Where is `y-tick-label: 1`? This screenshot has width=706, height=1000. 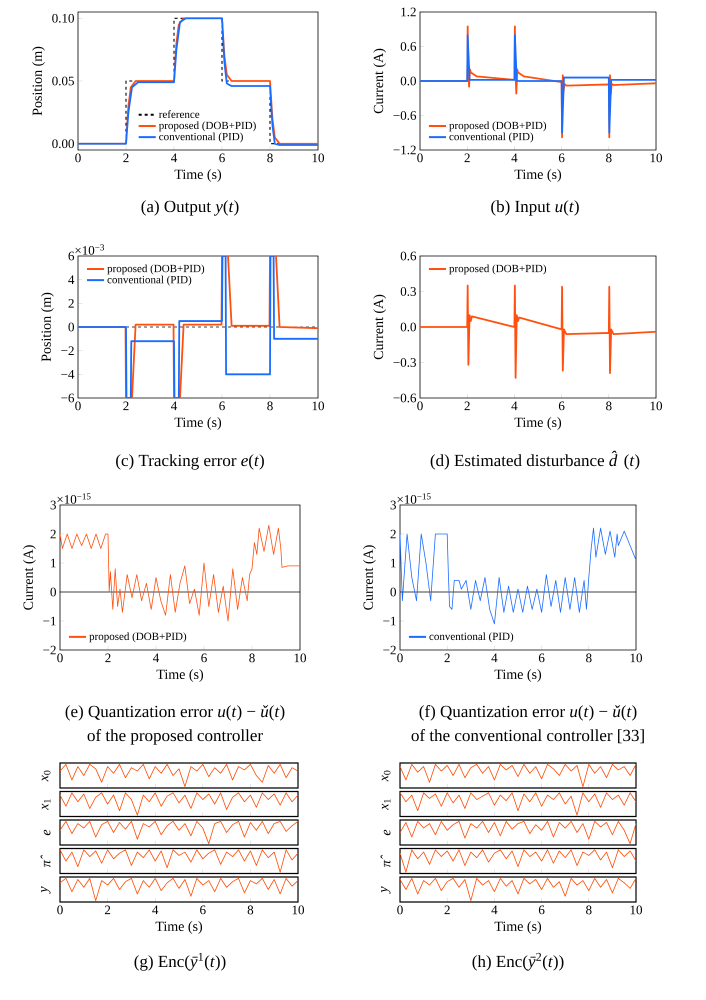
y-tick-label: 1 is located at coordinates (393, 563).